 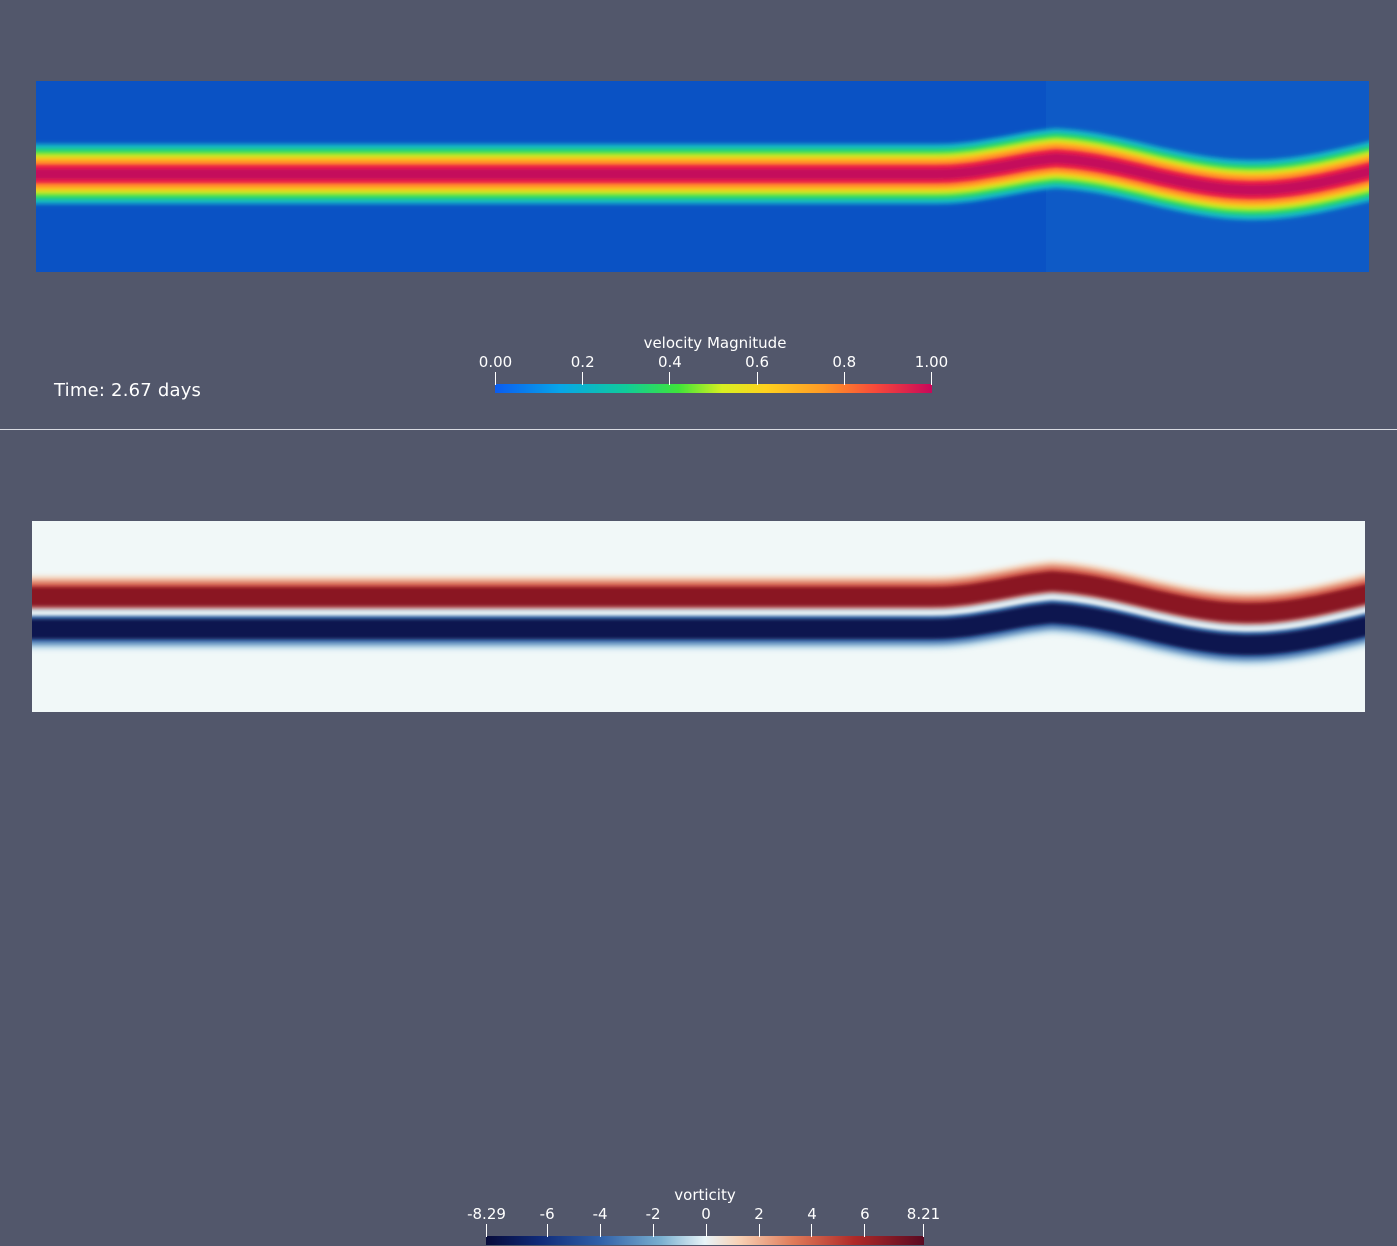 What do you see at coordinates (495, 362) in the screenshot?
I see `velocity-tick-label: 0.00` at bounding box center [495, 362].